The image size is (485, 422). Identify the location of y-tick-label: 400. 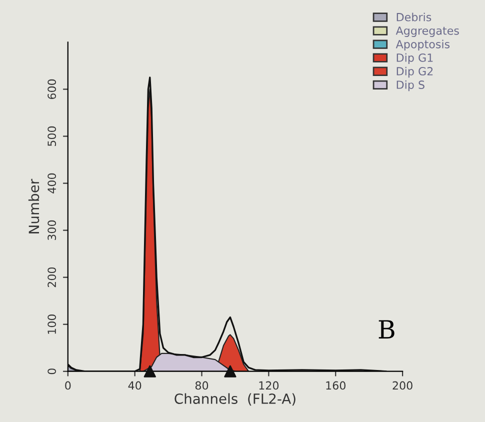
(52, 183).